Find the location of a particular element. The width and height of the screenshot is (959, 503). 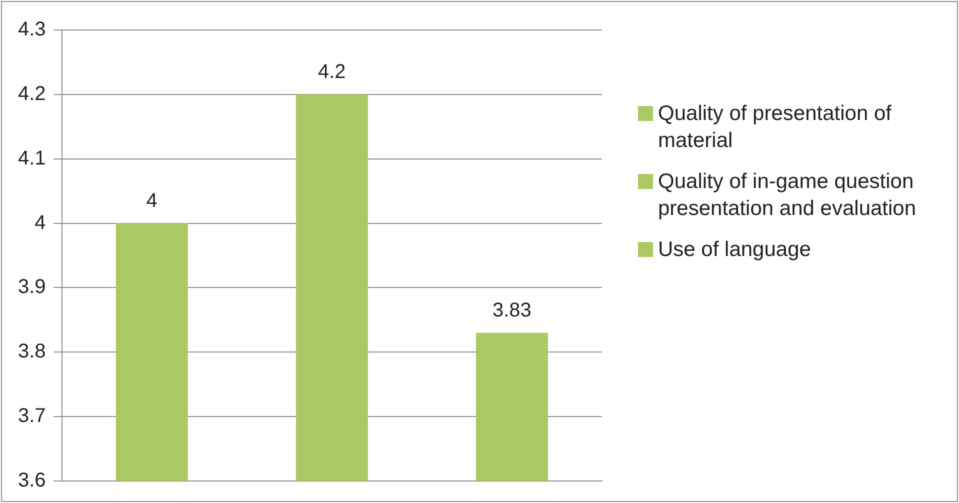

y-tick-label: 4.3 is located at coordinates (32, 29).